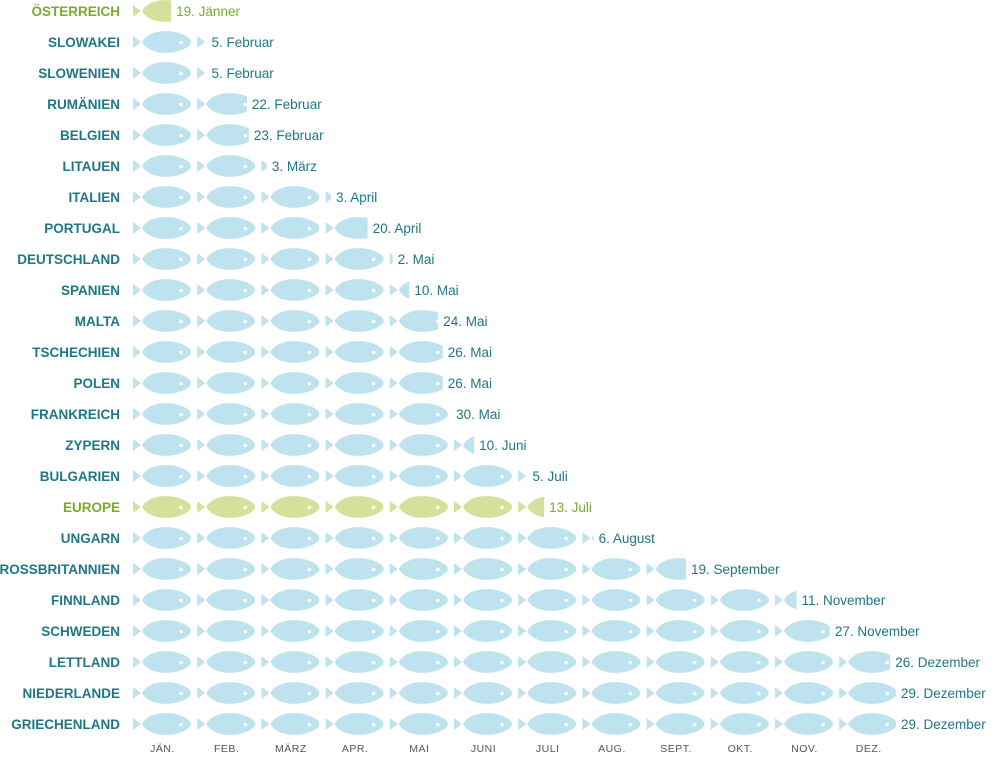  What do you see at coordinates (68, 259) in the screenshot?
I see `country-label: DEUTSCHLAND` at bounding box center [68, 259].